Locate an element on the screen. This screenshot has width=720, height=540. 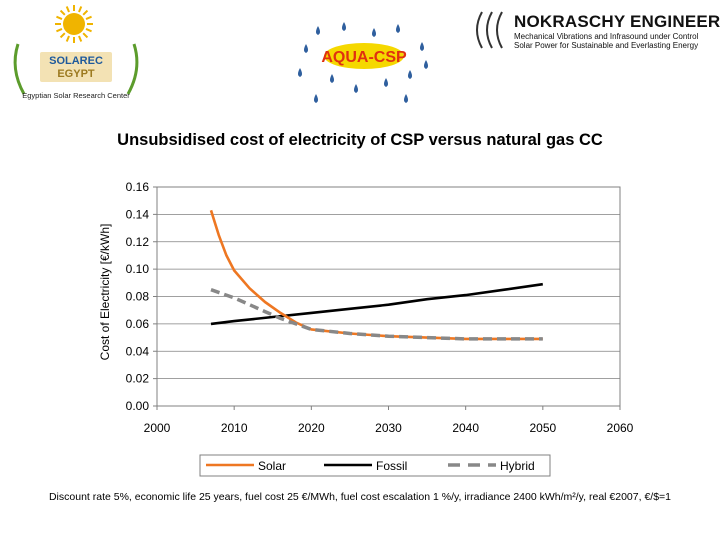
y-tick-label: 0.16 is located at coordinates (138, 187).